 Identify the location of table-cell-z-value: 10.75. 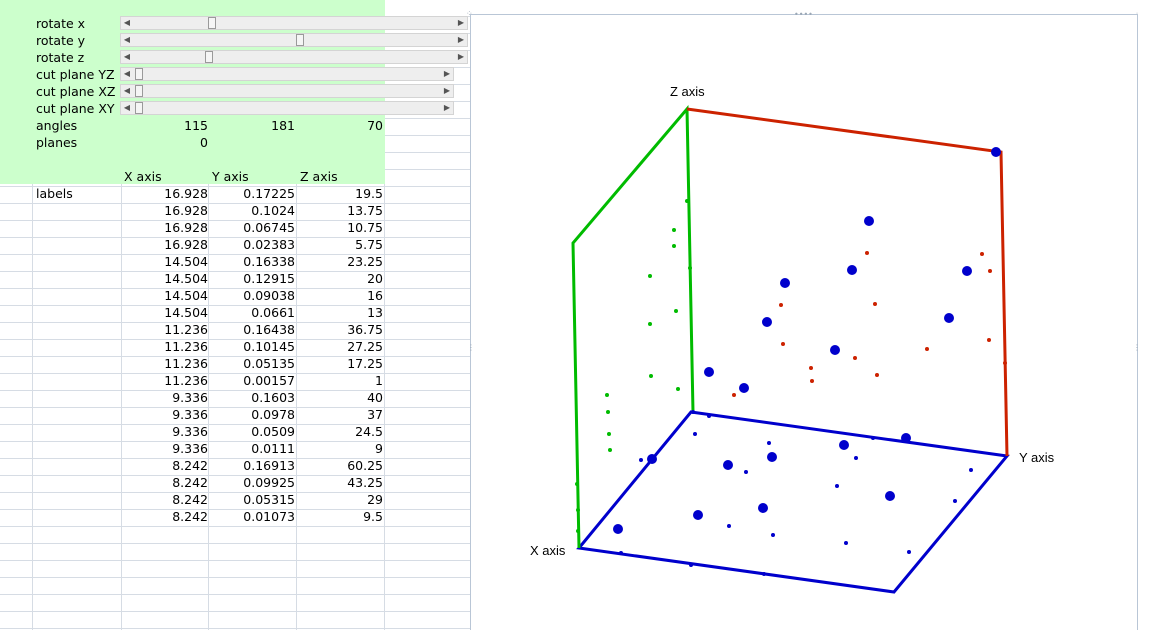
(365, 227).